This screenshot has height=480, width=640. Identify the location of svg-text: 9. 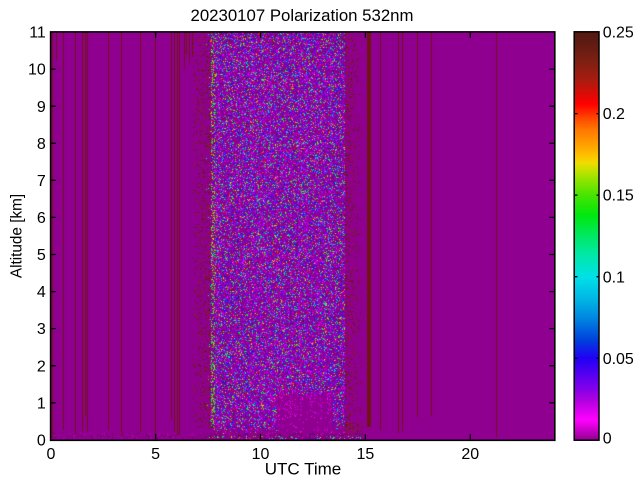
(41, 107).